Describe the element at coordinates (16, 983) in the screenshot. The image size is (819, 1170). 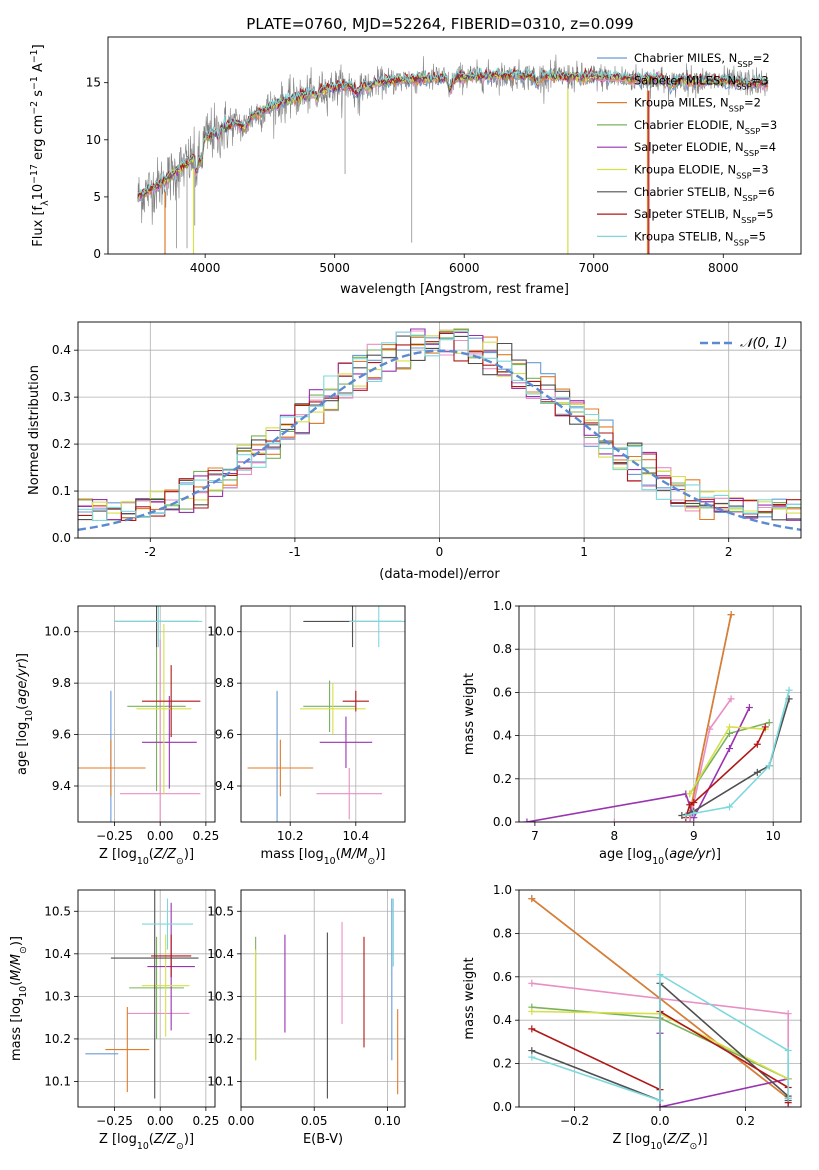
I see `y-axis-label-part: (` at that location.